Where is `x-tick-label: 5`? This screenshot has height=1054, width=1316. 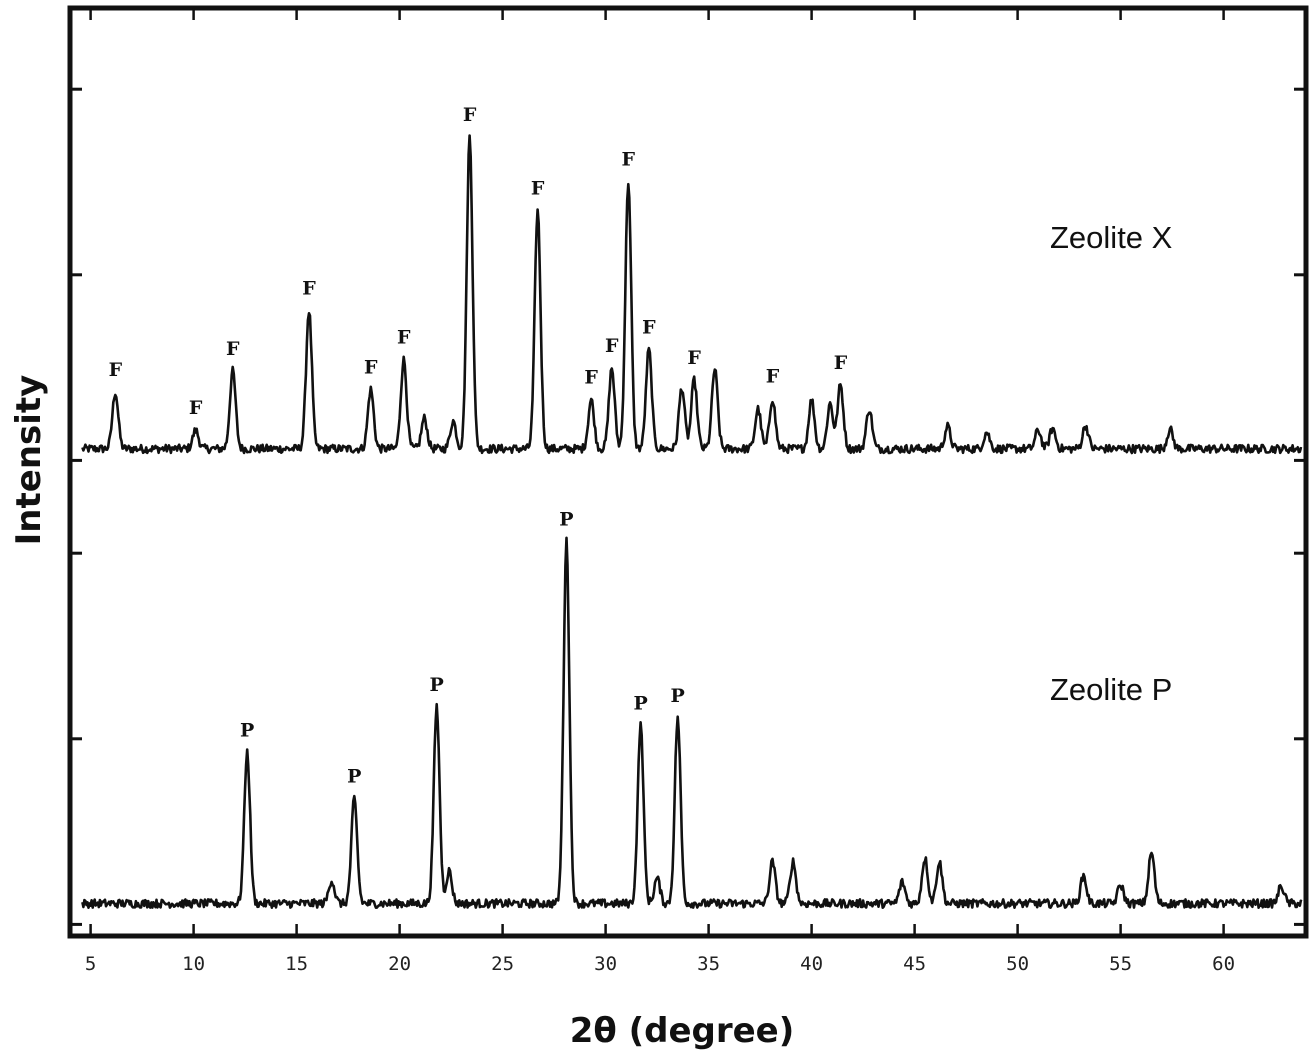
x-tick-label: 5 is located at coordinates (90, 964).